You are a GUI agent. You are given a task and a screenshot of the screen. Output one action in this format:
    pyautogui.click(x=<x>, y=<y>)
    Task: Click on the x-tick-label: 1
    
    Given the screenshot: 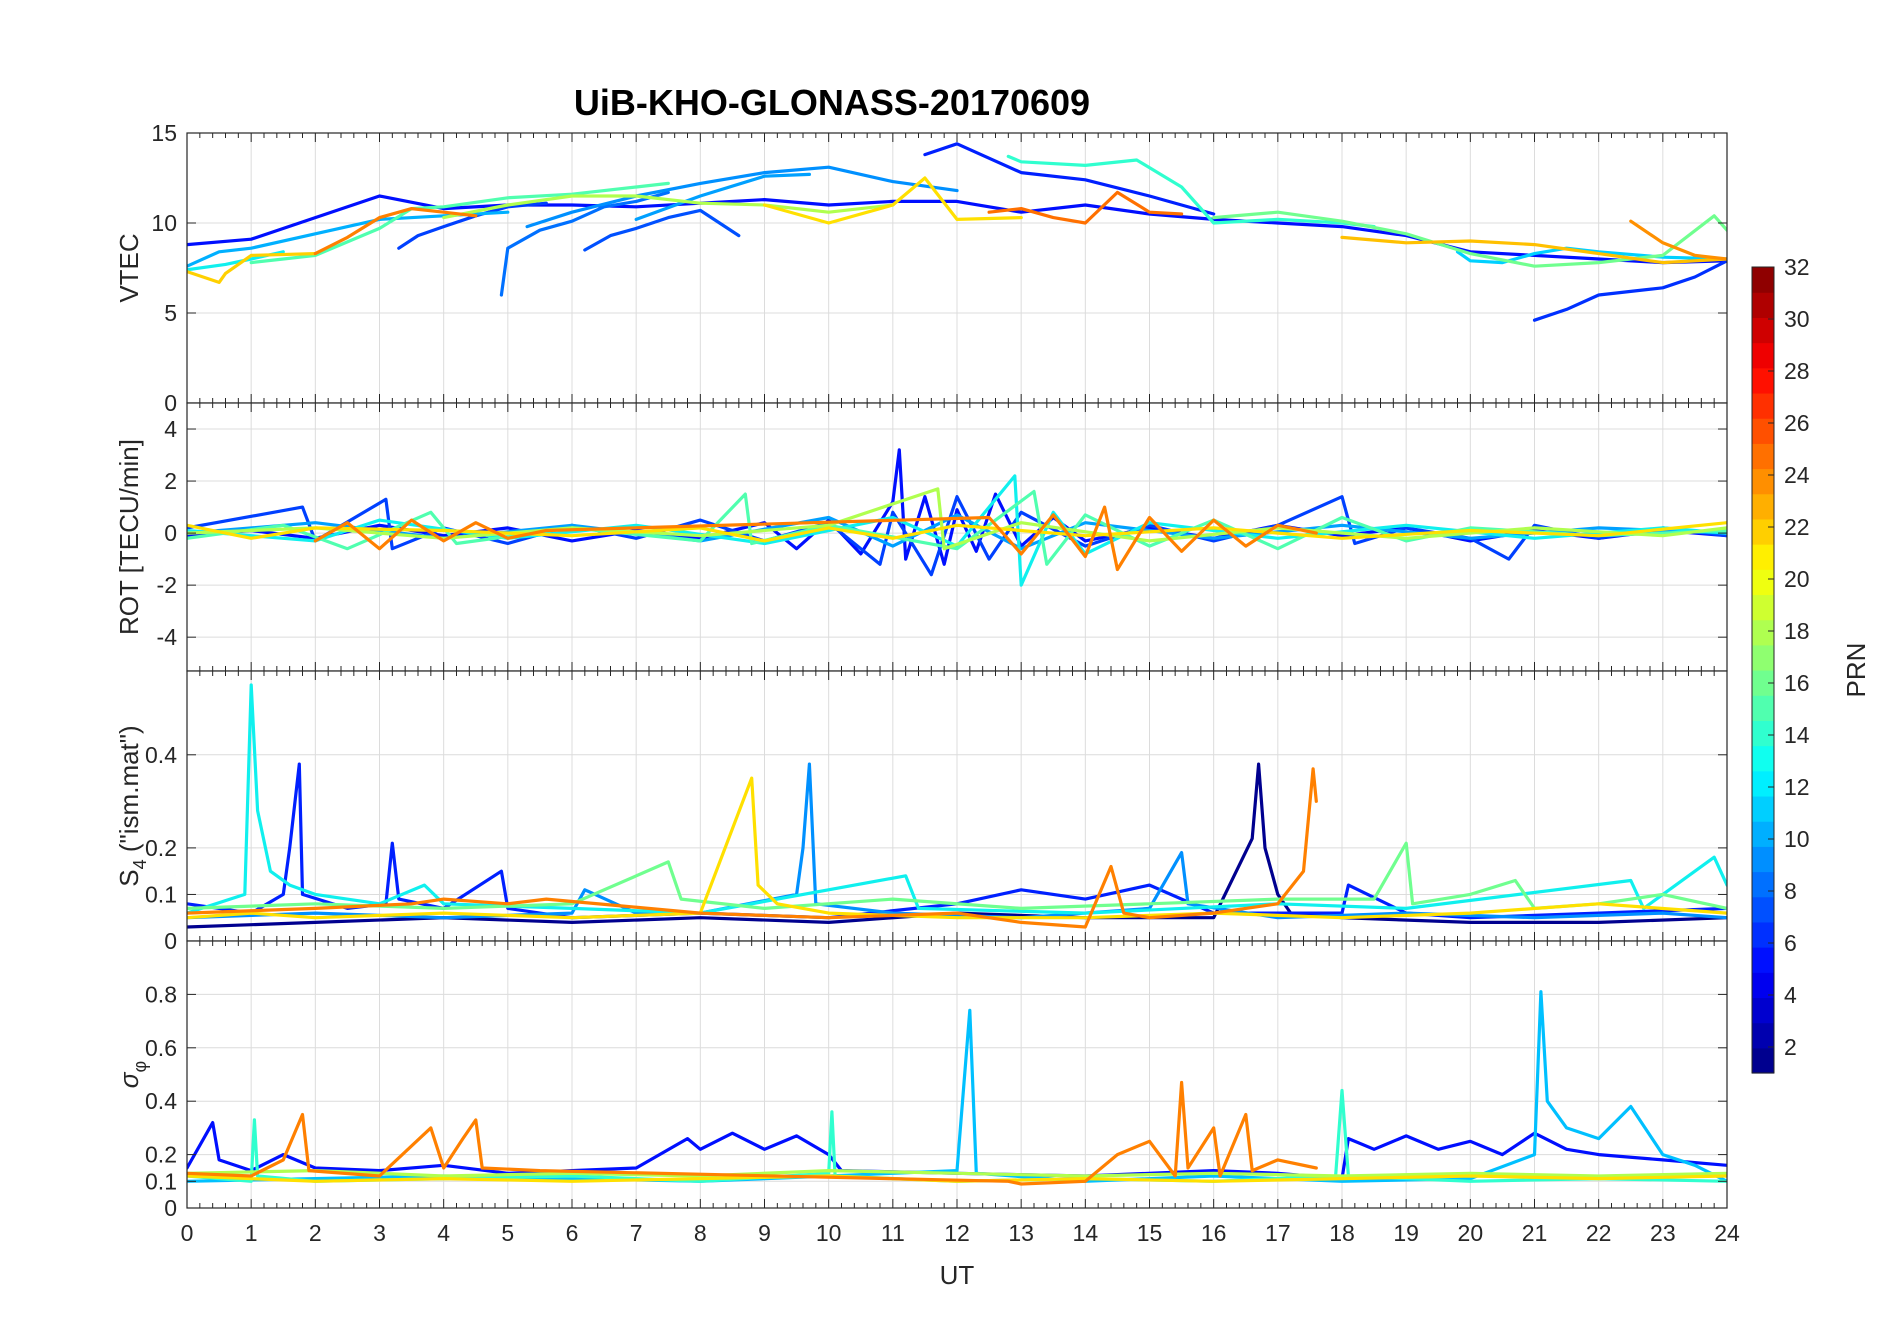 What is the action you would take?
    pyautogui.click(x=251, y=1233)
    